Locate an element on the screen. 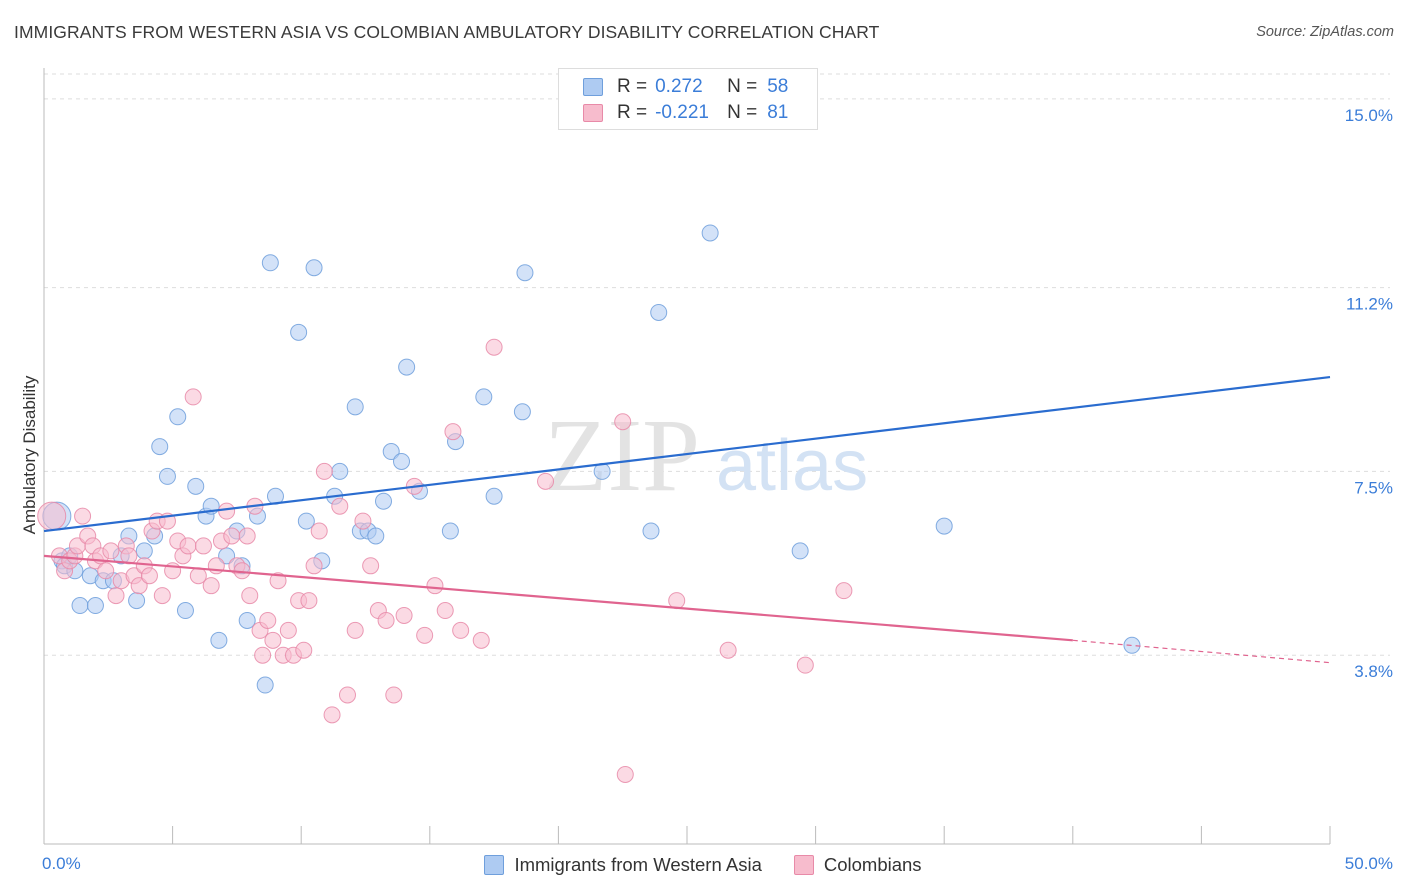  source-label: Source: ZipAtlas.com is located at coordinates (1325, 32).